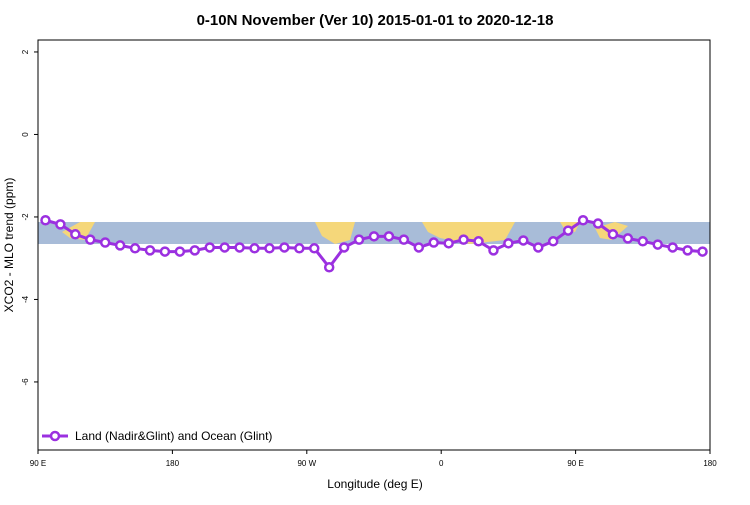  I want to click on y-tick-label: -4, so click(25, 299).